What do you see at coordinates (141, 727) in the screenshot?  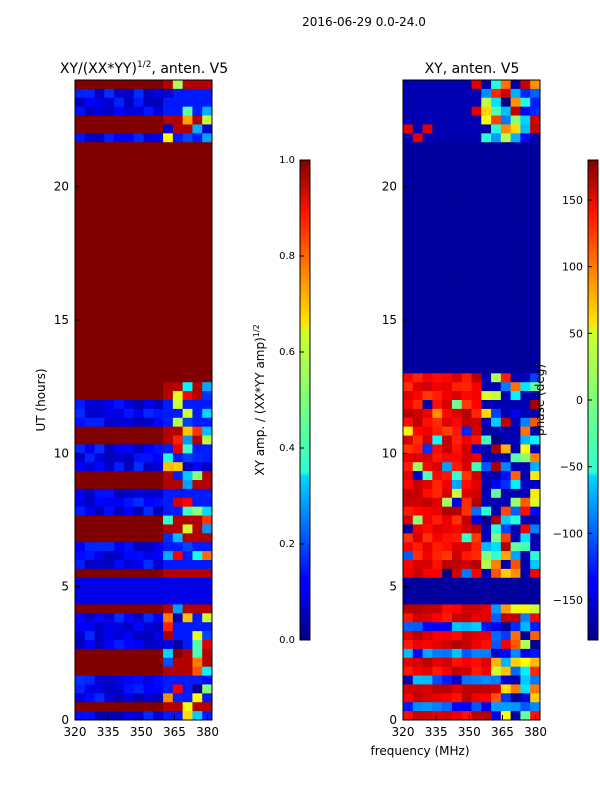 I see `left-x-ticks: 320 335 350 365 380` at bounding box center [141, 727].